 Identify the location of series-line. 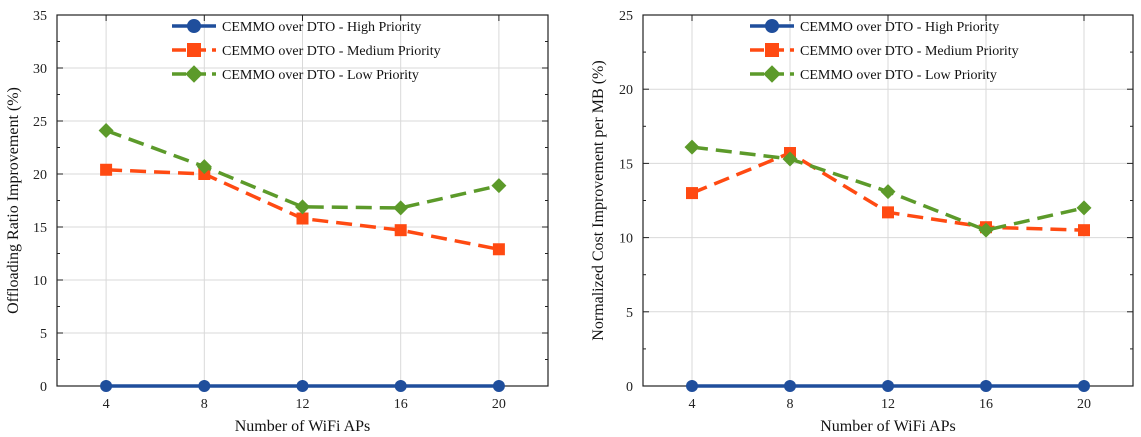
(302, 169).